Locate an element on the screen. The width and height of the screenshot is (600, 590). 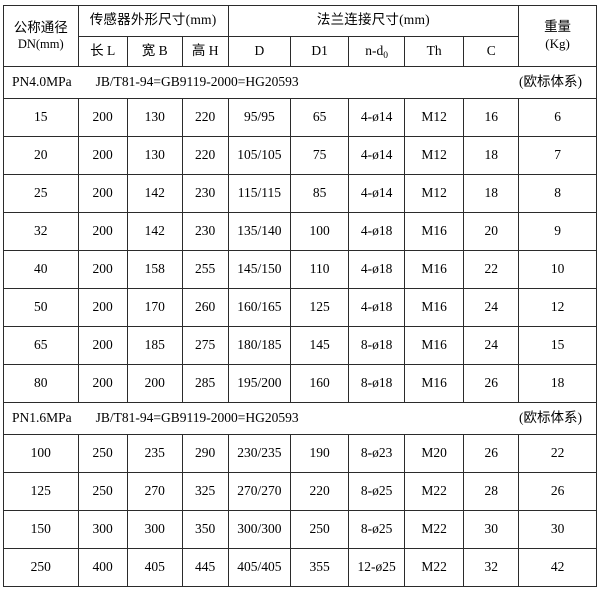
cell-thread: M12 is located at coordinates (434, 117).